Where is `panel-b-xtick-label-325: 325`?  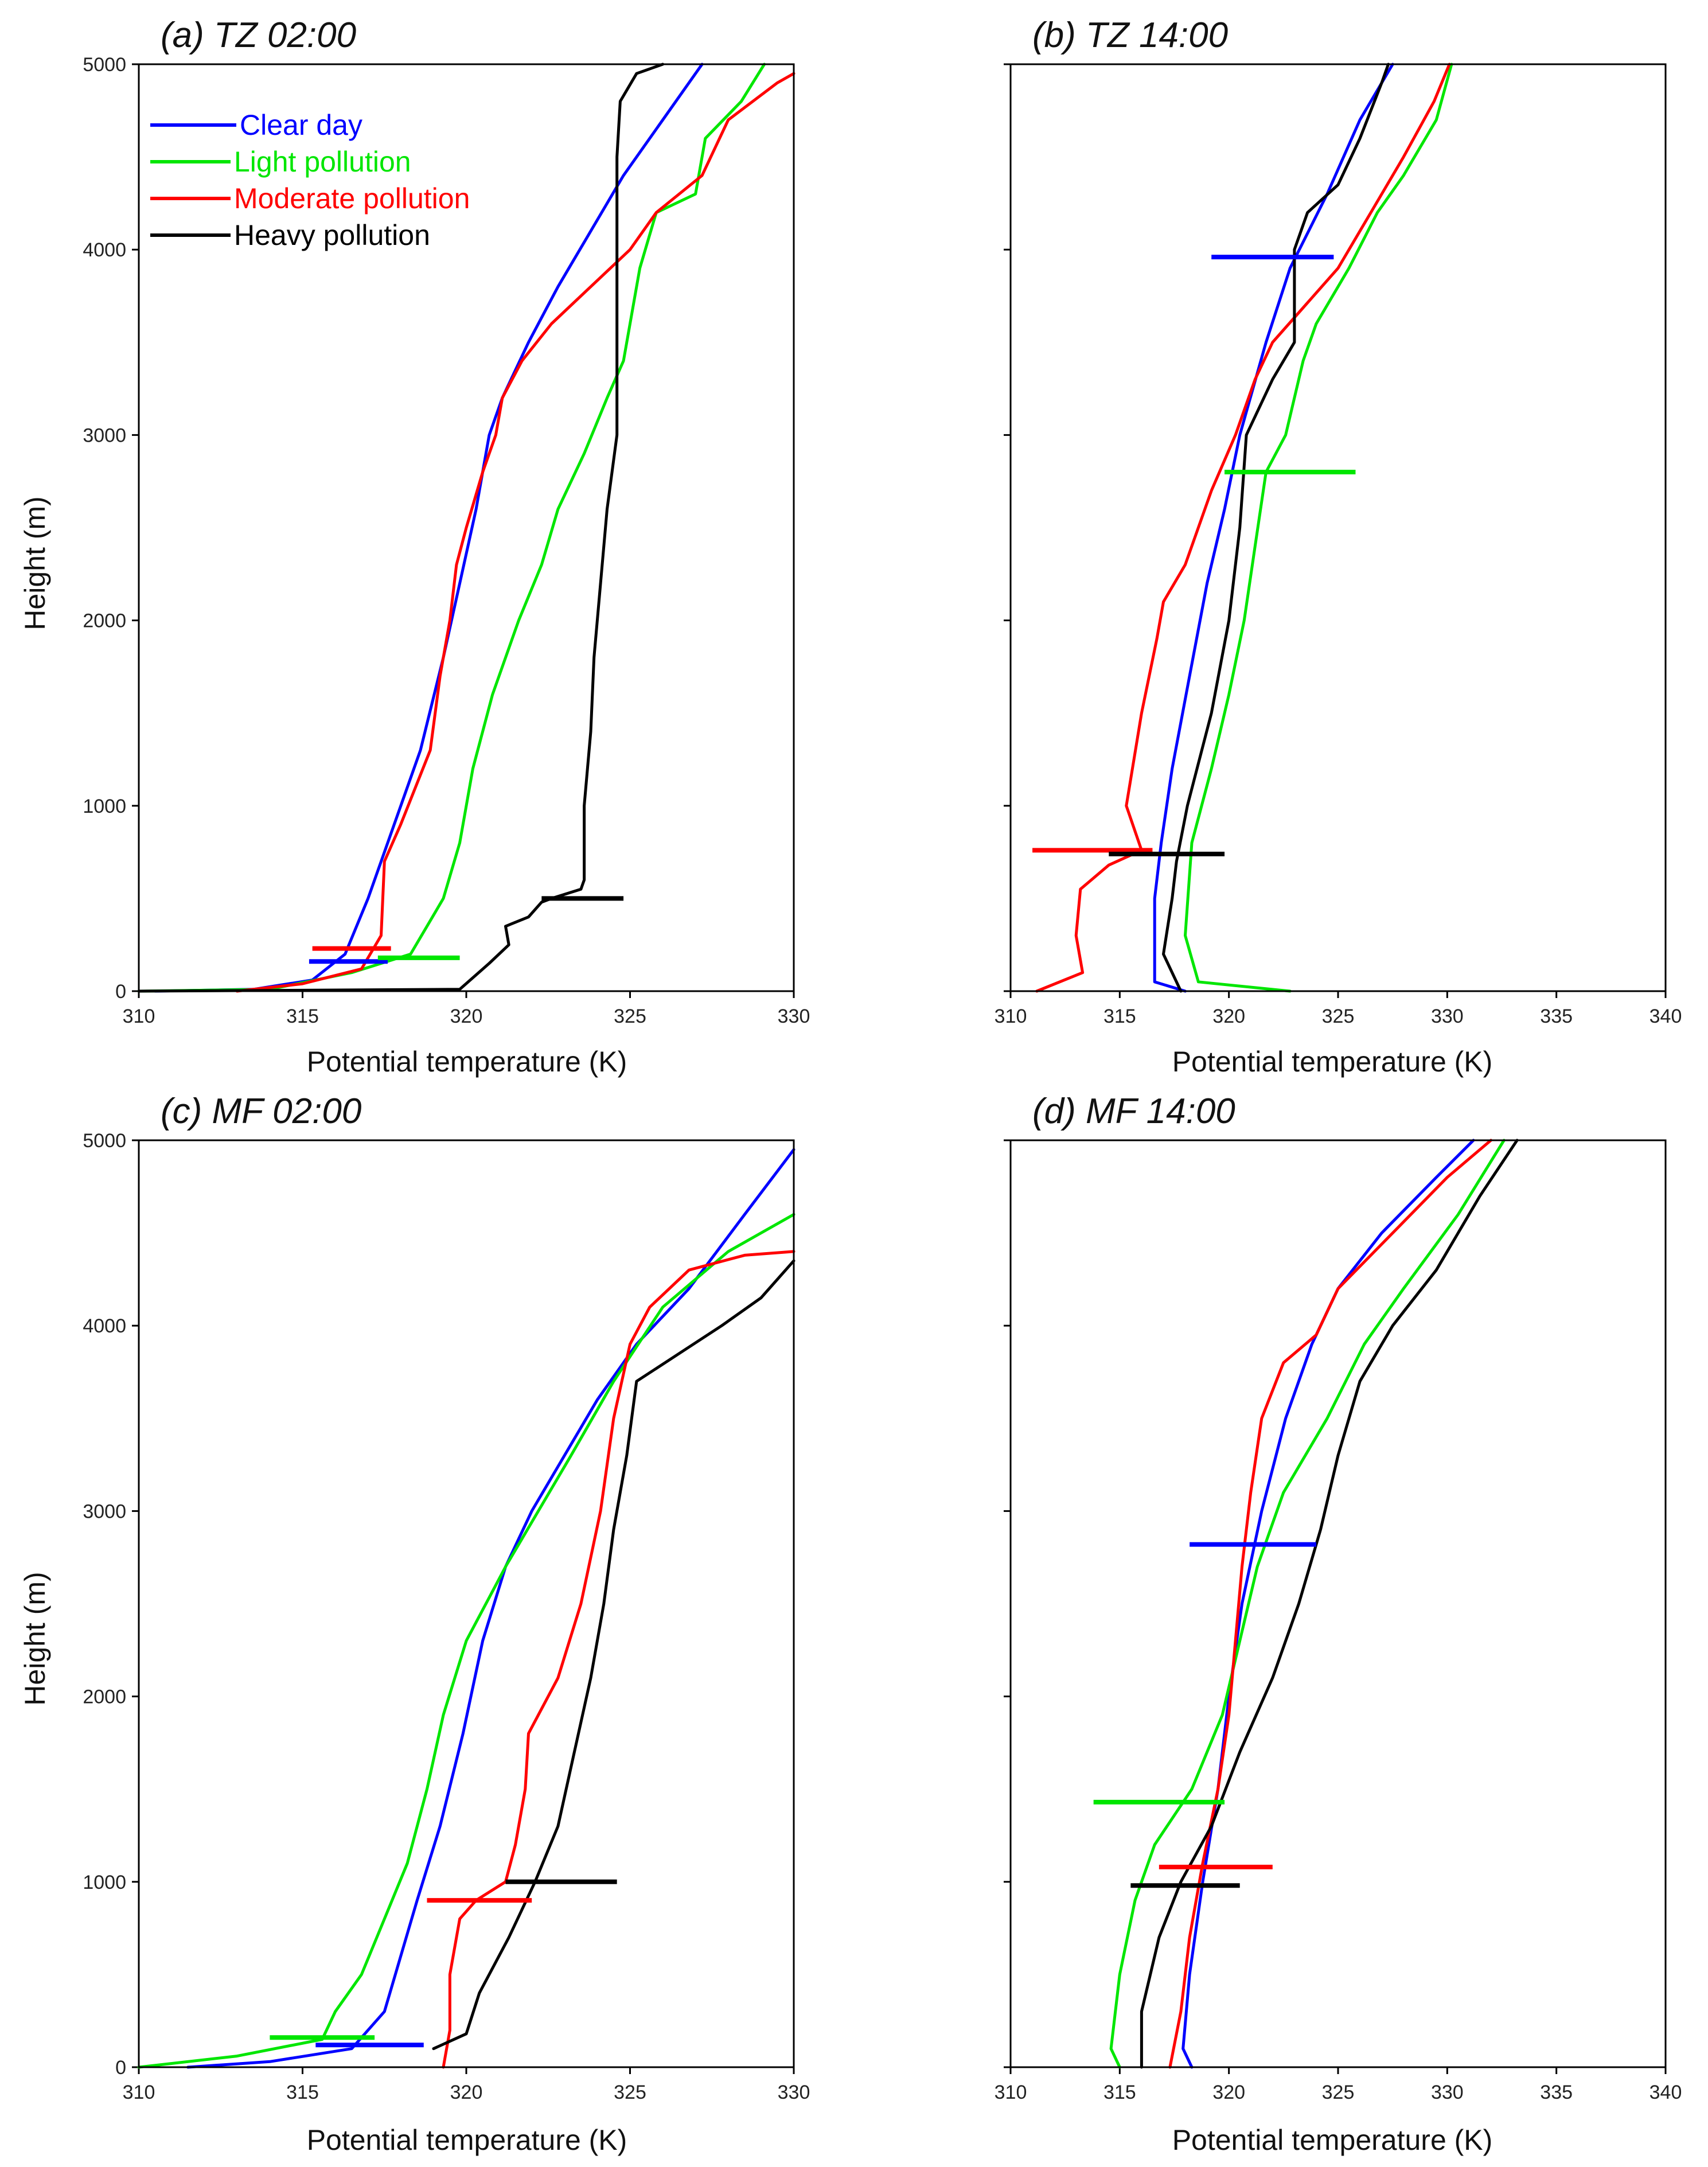 panel-b-xtick-label-325: 325 is located at coordinates (1338, 1016).